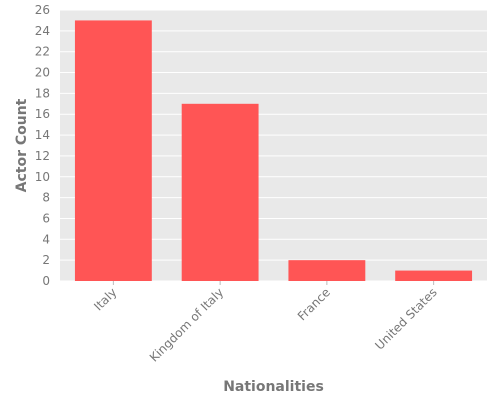 This screenshot has height=400, width=500. Describe the element at coordinates (273, 387) in the screenshot. I see `x-axis-title: Nationalities` at that location.